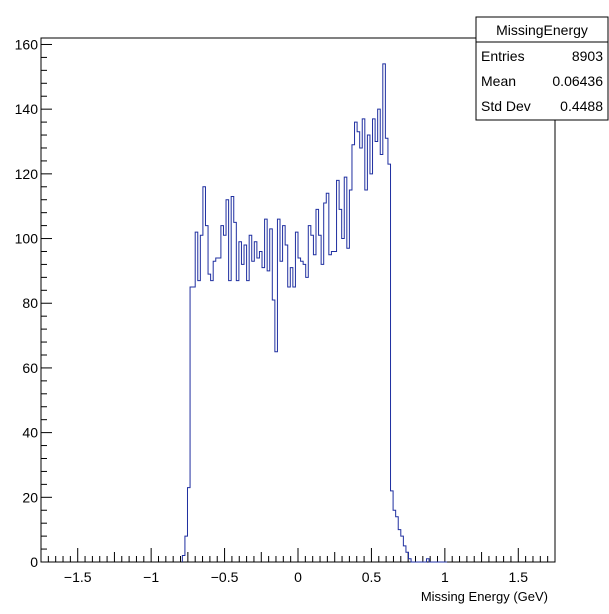 The image size is (609, 614). I want to click on stats-stddev-value: 0.4488, so click(581, 106).